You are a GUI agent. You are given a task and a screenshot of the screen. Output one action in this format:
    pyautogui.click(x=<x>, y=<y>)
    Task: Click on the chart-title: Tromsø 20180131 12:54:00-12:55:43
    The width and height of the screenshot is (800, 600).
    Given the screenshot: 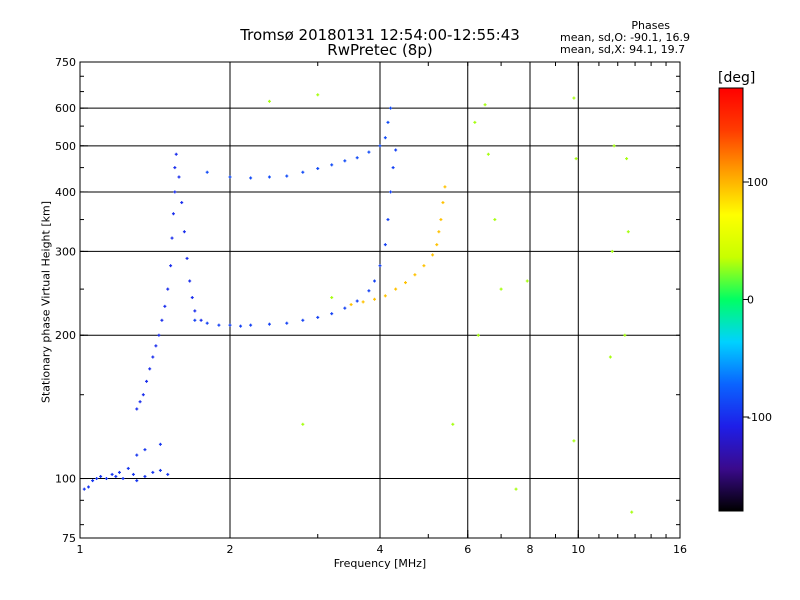 What is the action you would take?
    pyautogui.click(x=380, y=35)
    